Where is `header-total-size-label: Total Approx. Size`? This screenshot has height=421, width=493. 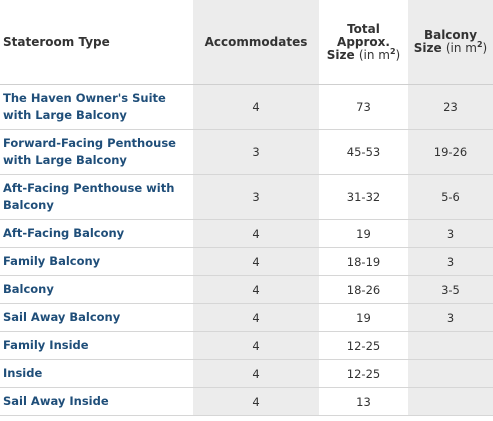
header-total-size-label: Total Approx. Size is located at coordinates (358, 41).